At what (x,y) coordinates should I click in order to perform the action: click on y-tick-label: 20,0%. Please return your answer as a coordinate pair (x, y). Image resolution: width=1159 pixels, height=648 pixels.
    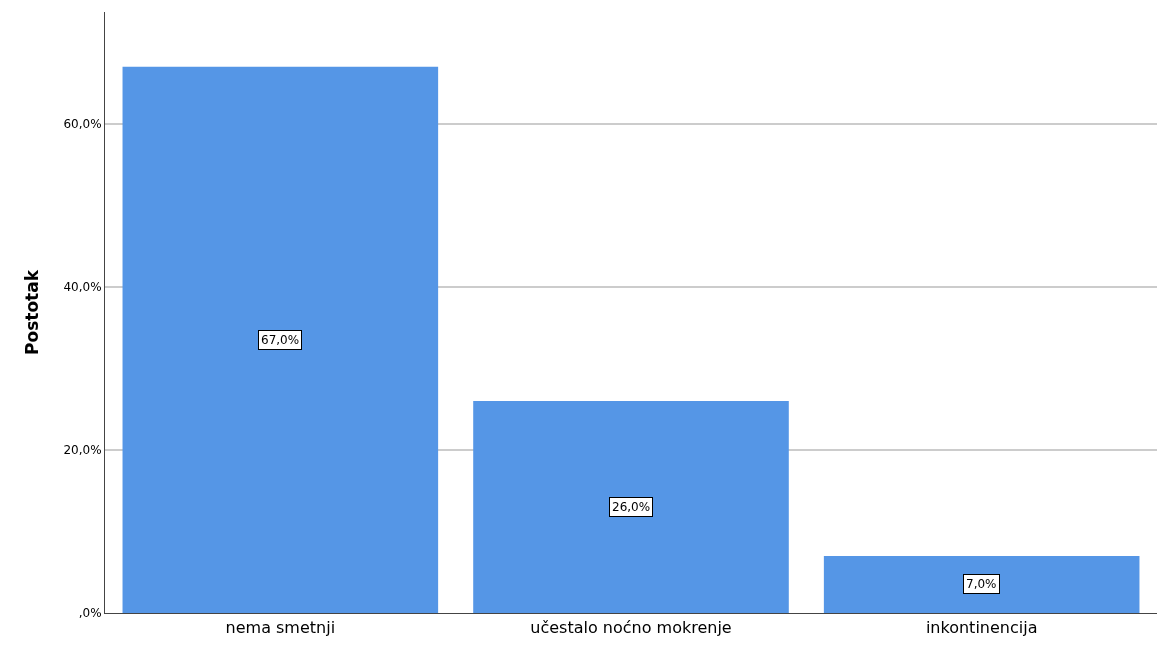
    Looking at the image, I should click on (82, 450).